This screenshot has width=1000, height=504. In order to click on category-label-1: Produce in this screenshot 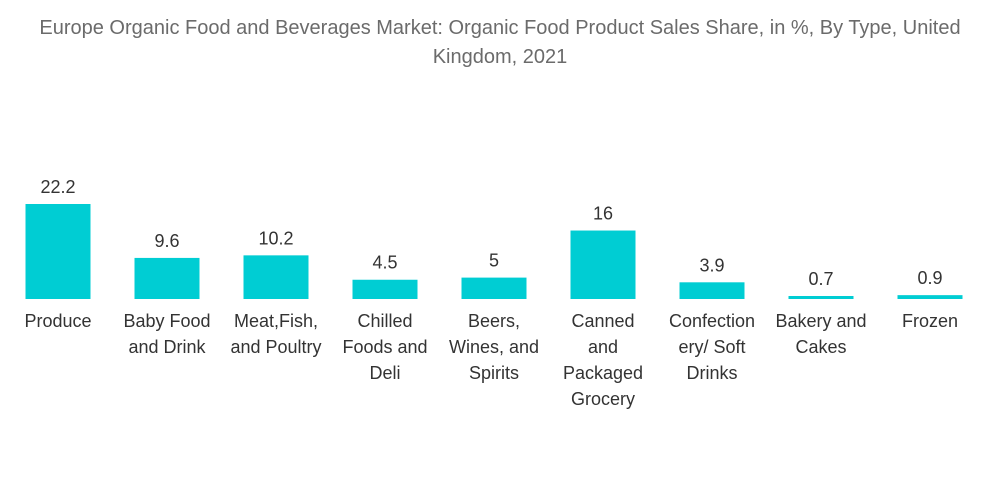, I will do `click(57, 321)`.